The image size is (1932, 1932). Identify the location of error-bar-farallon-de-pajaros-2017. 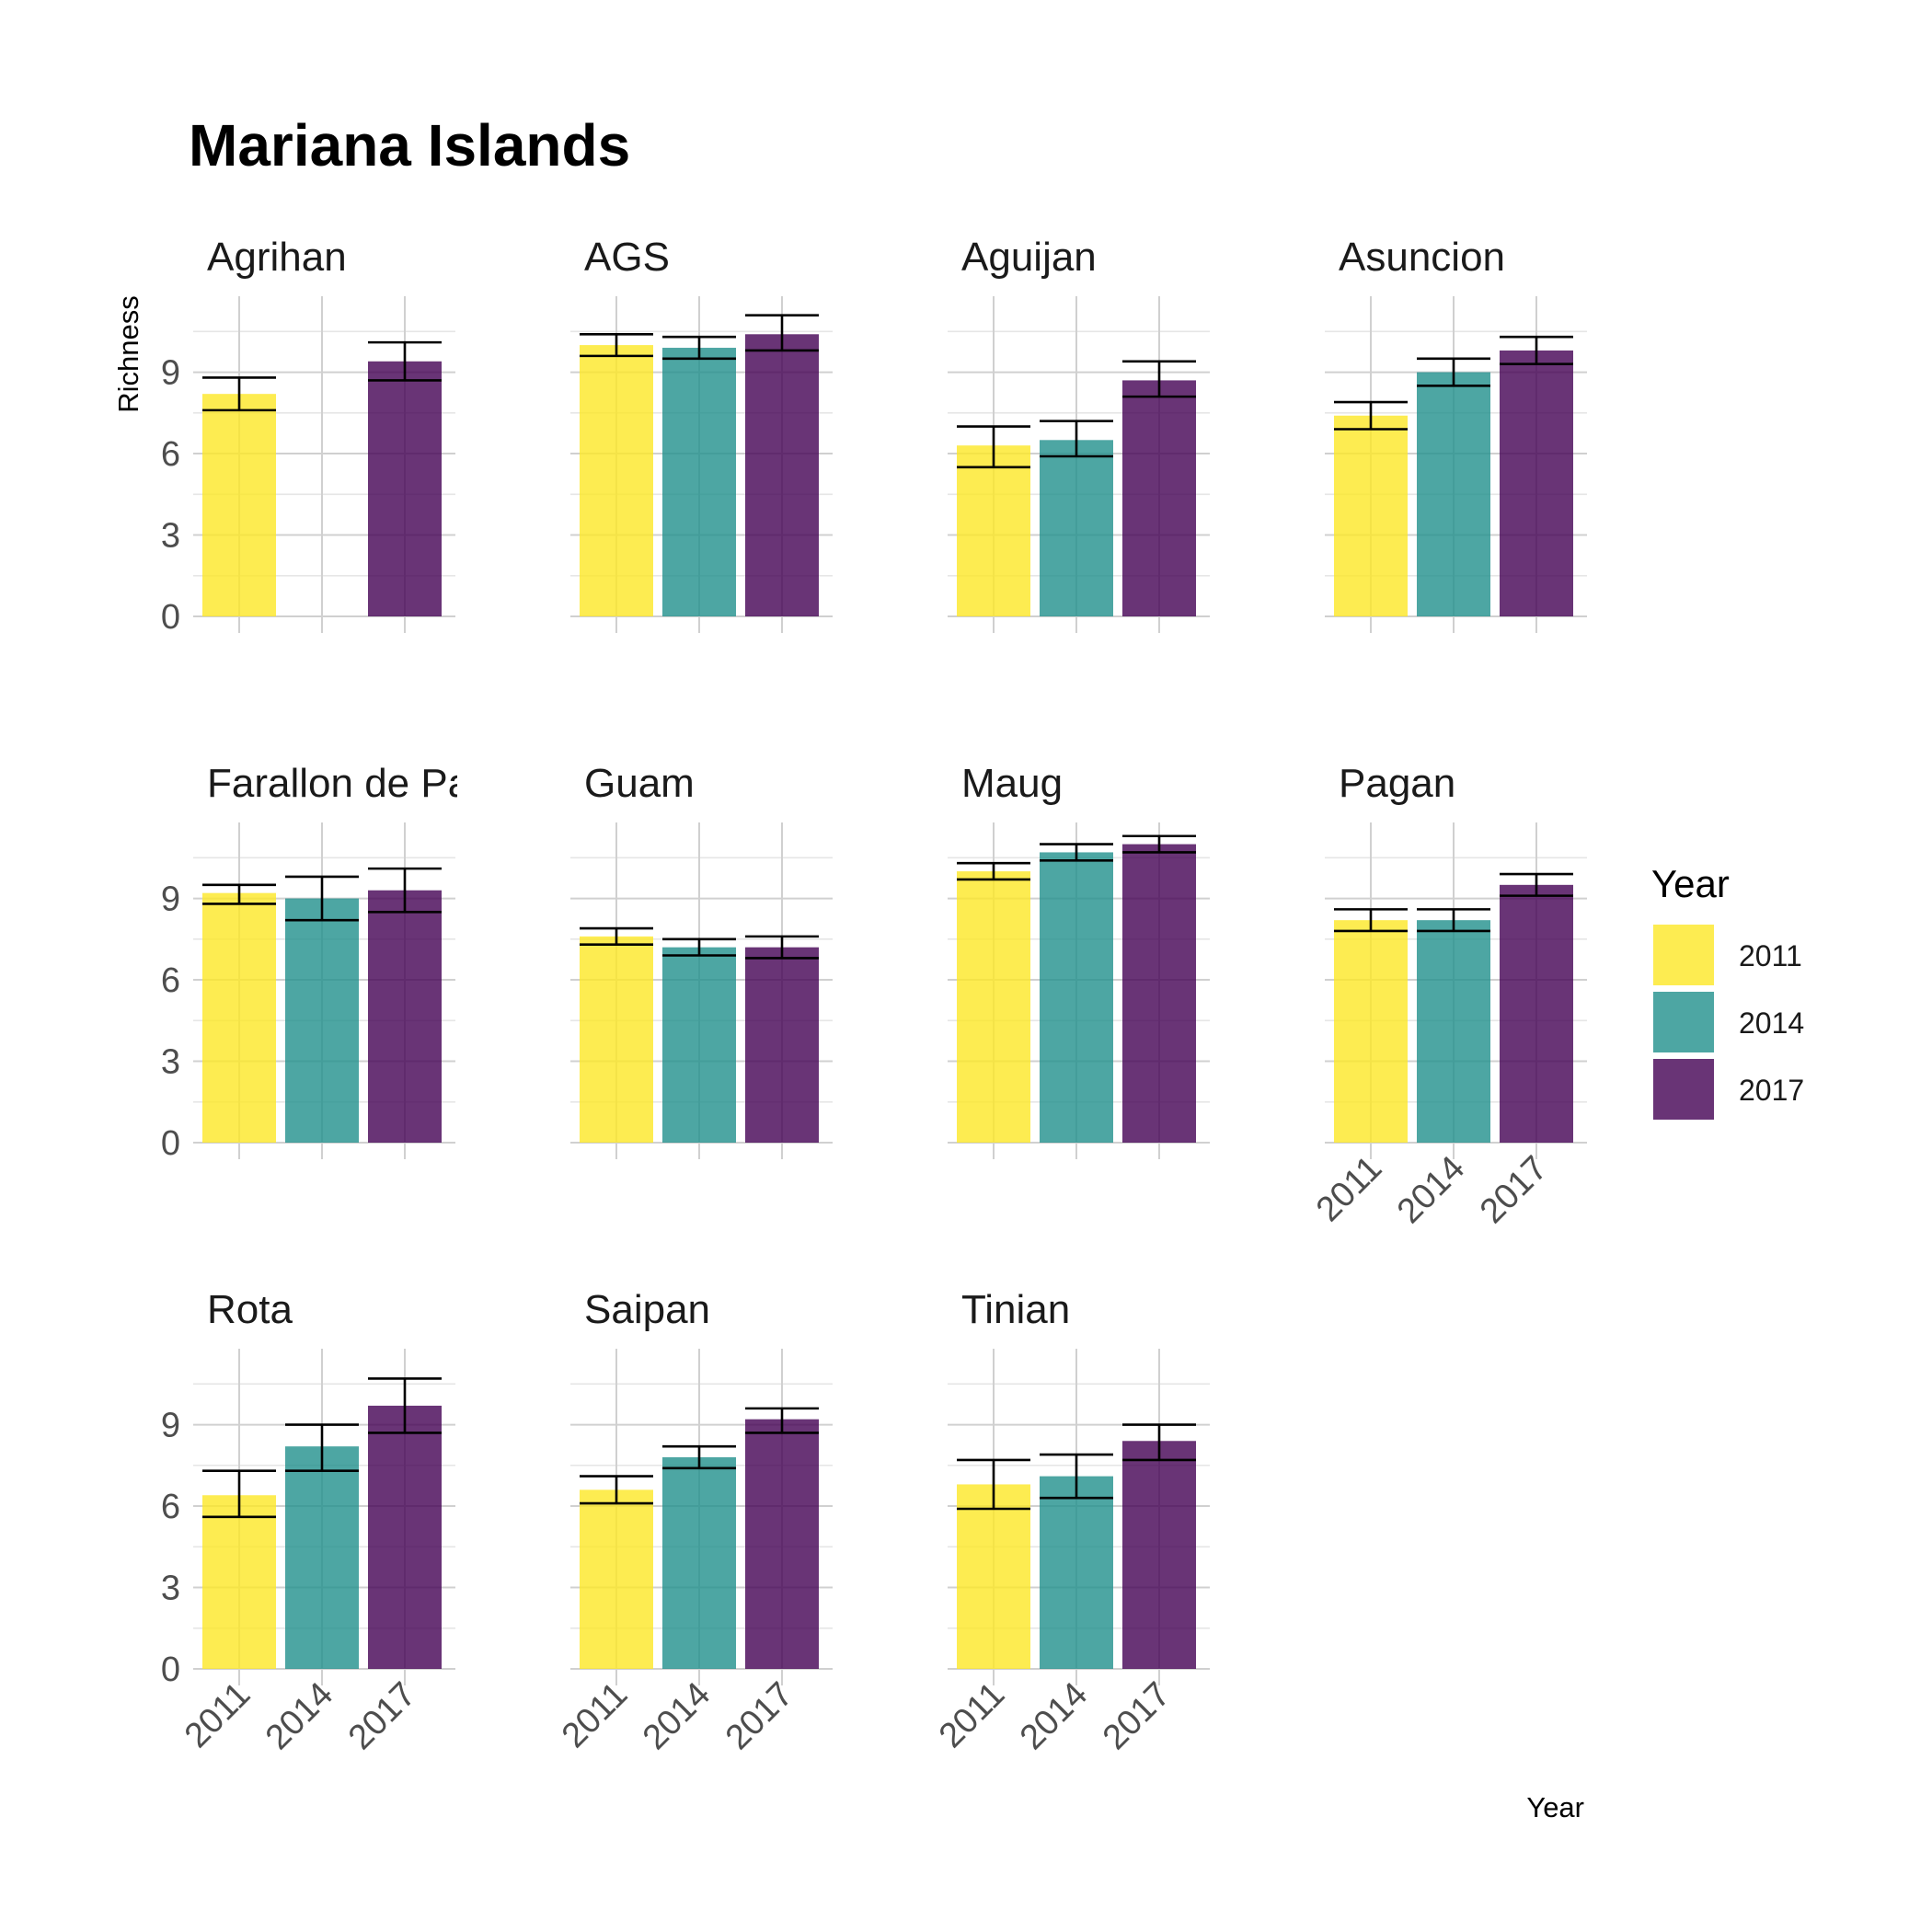
(405, 890).